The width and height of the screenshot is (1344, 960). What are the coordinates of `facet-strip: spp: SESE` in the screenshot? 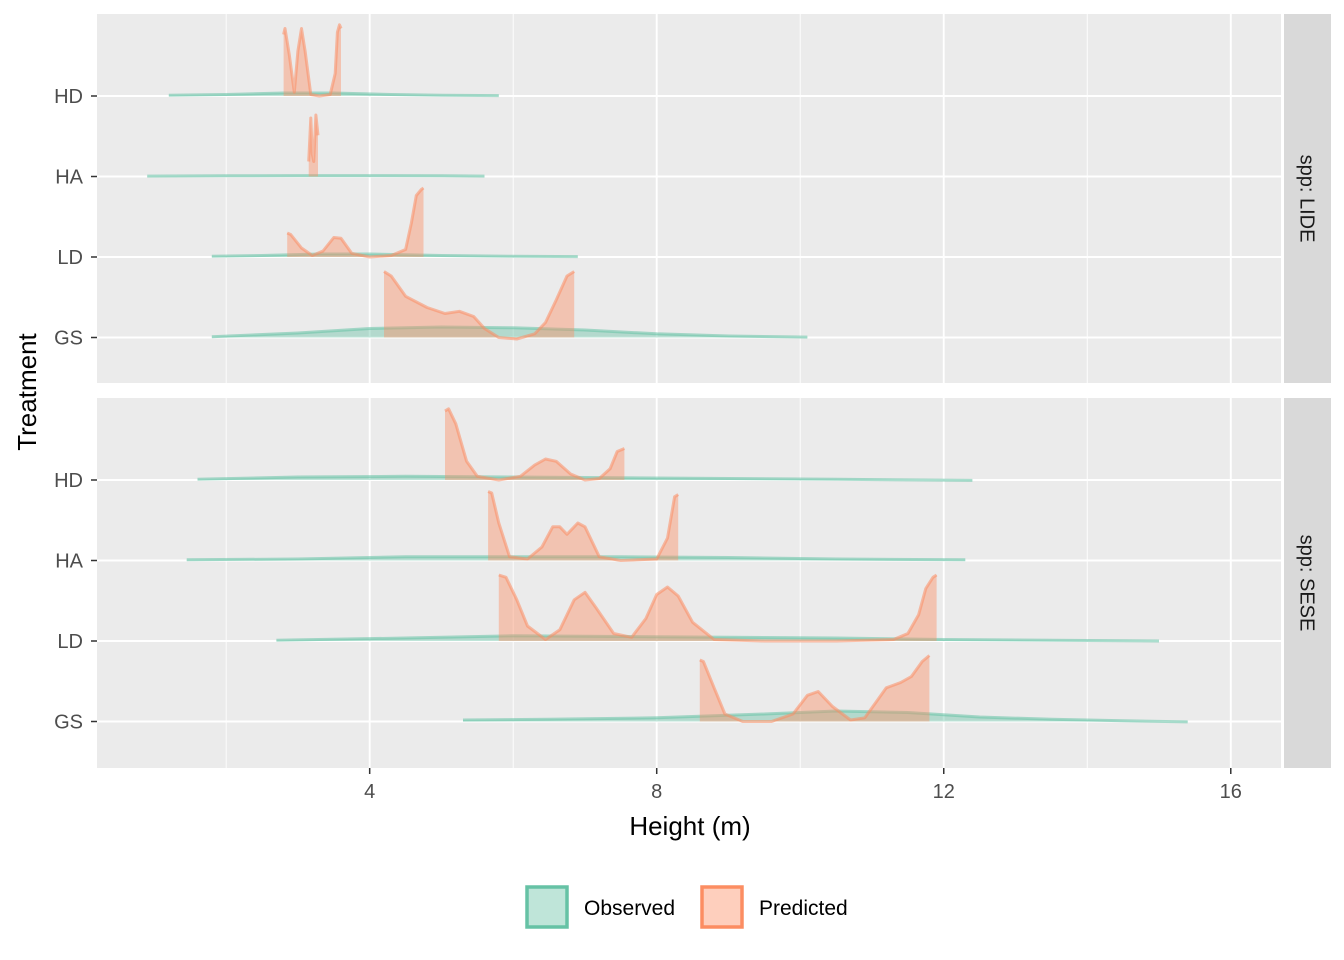 It's located at (1307, 583).